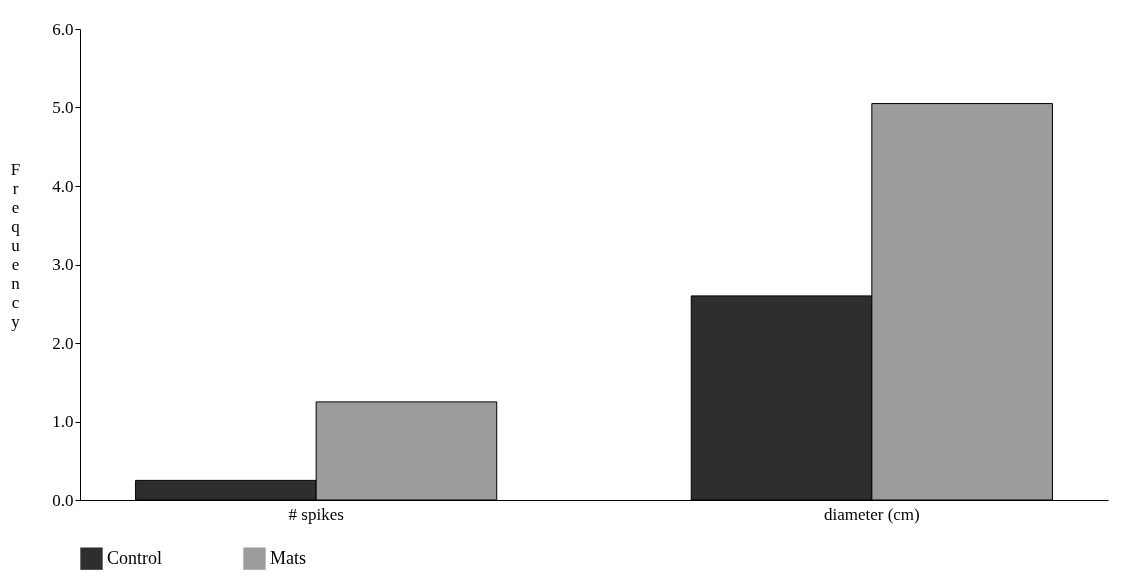  What do you see at coordinates (63, 421) in the screenshot?
I see `y-tick-label: 1.0` at bounding box center [63, 421].